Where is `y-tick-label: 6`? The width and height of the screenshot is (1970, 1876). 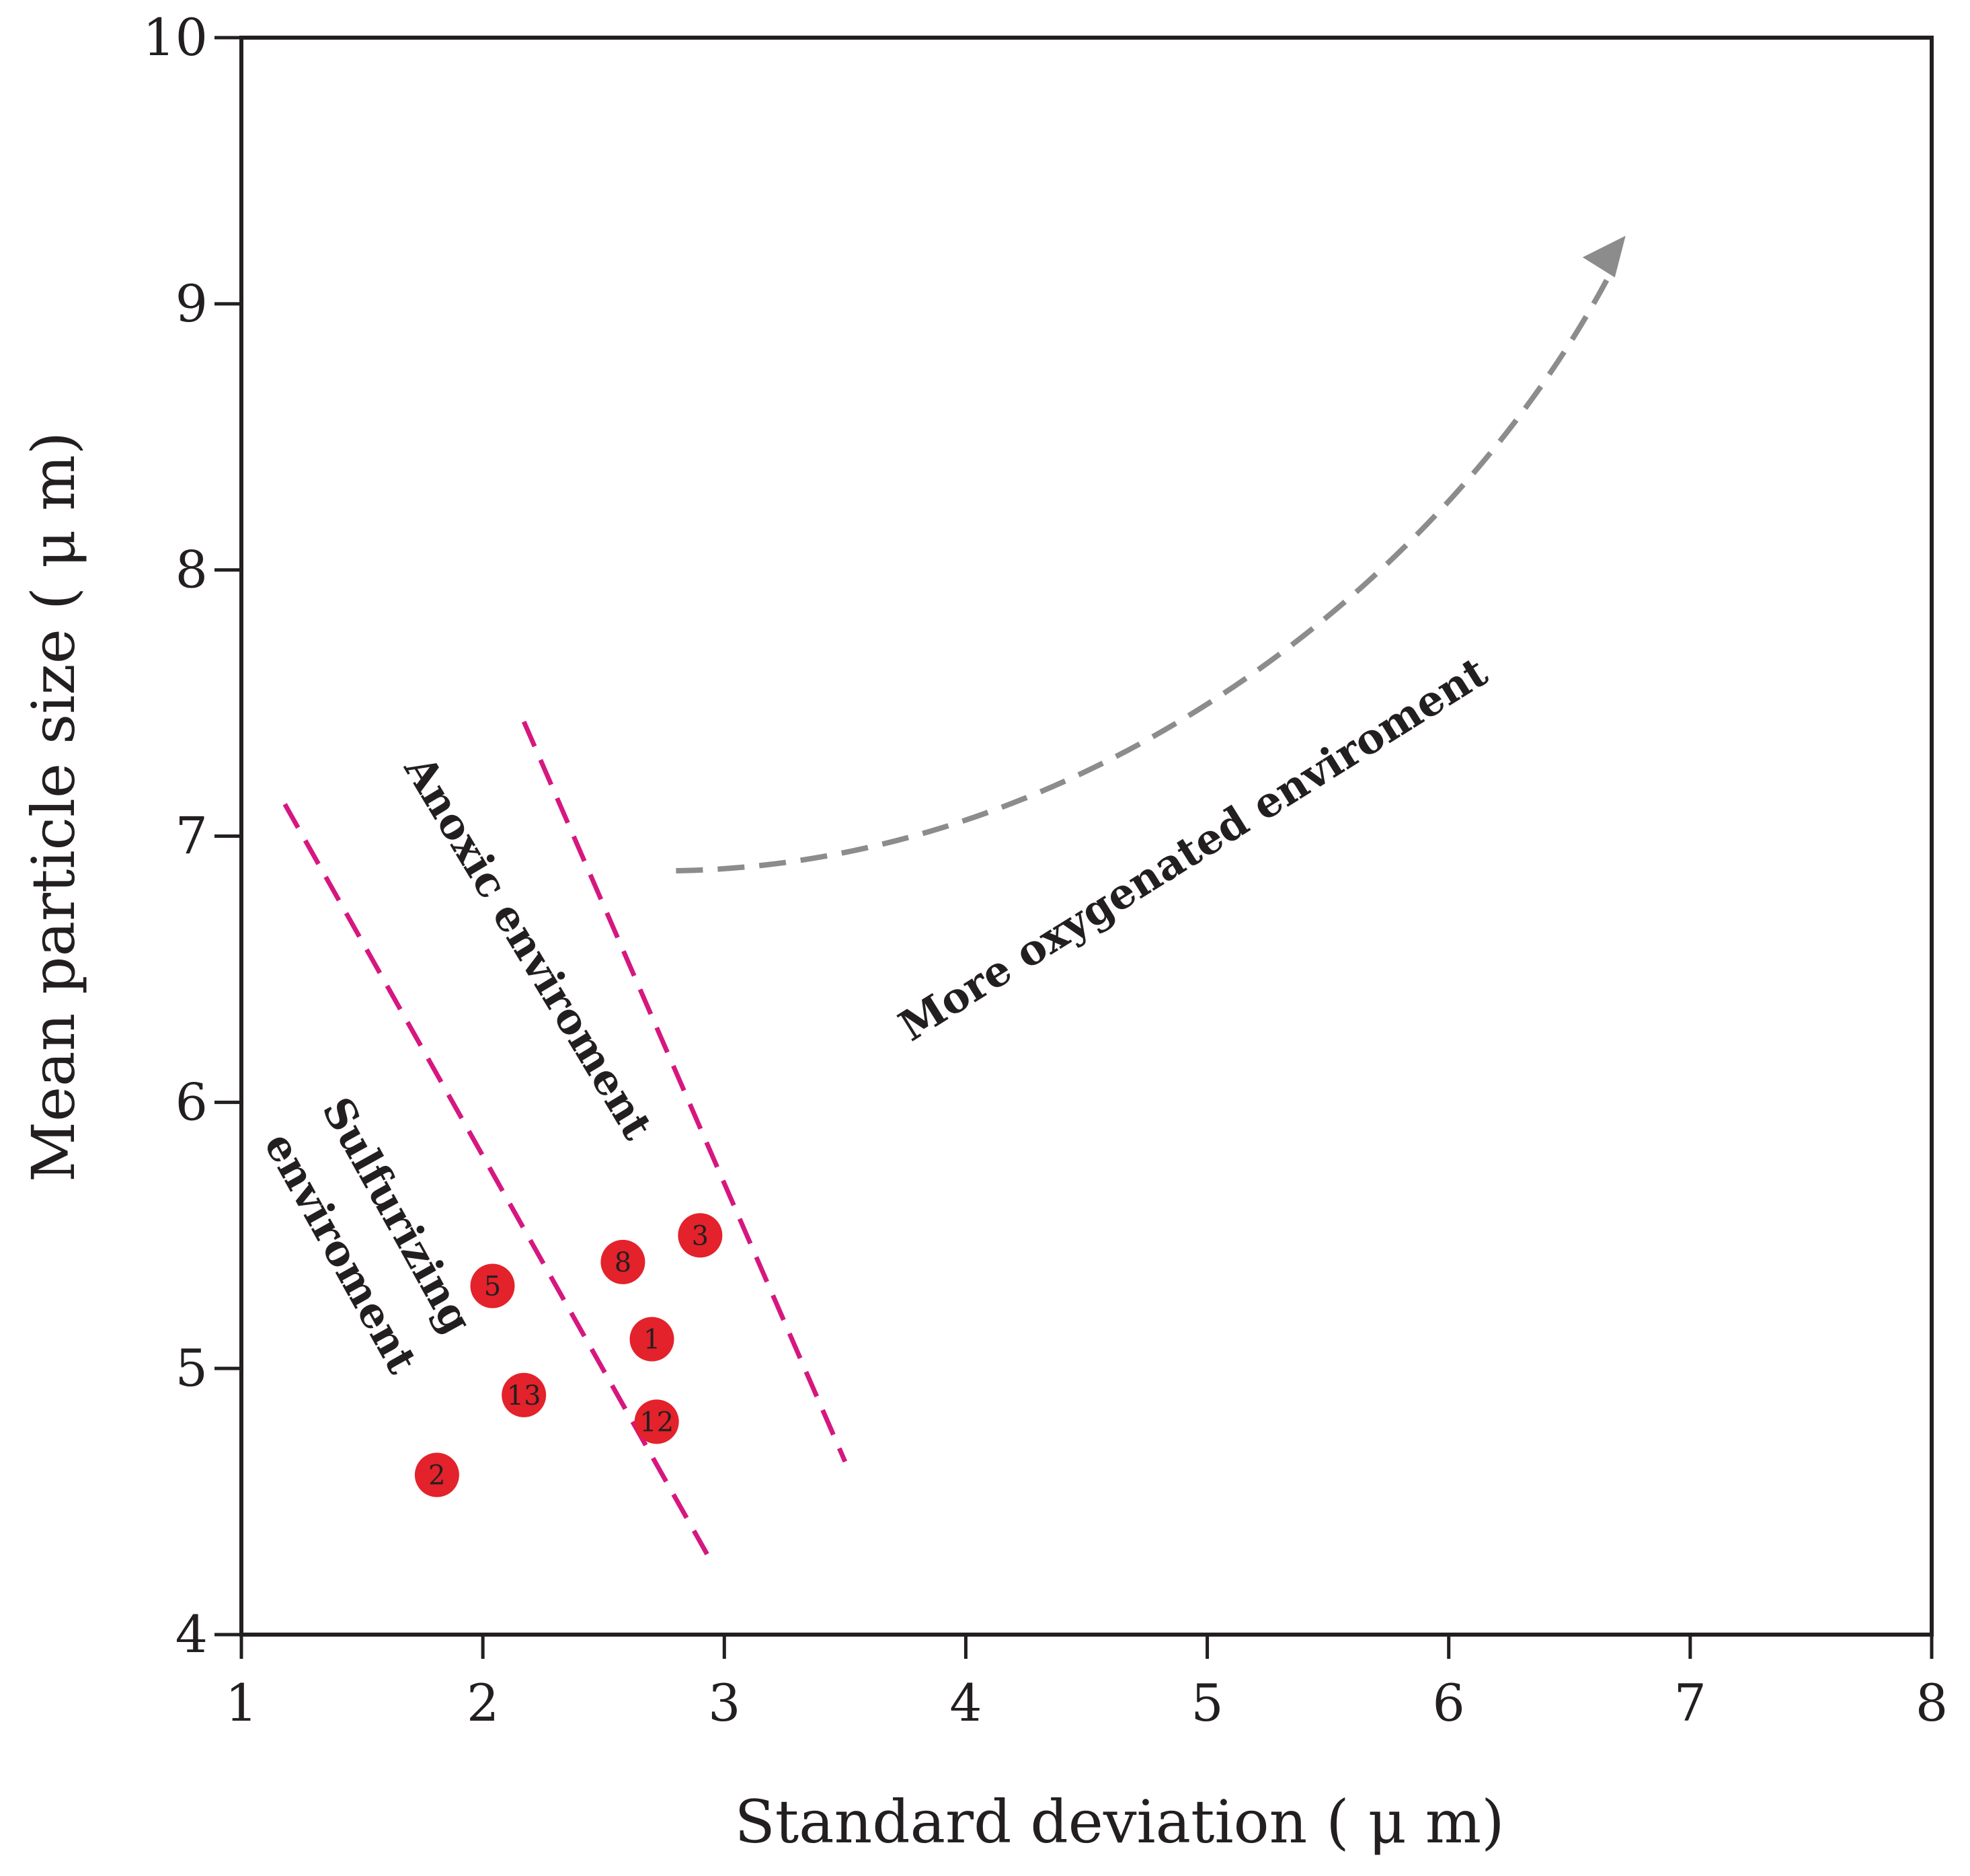 y-tick-label: 6 is located at coordinates (191, 1102).